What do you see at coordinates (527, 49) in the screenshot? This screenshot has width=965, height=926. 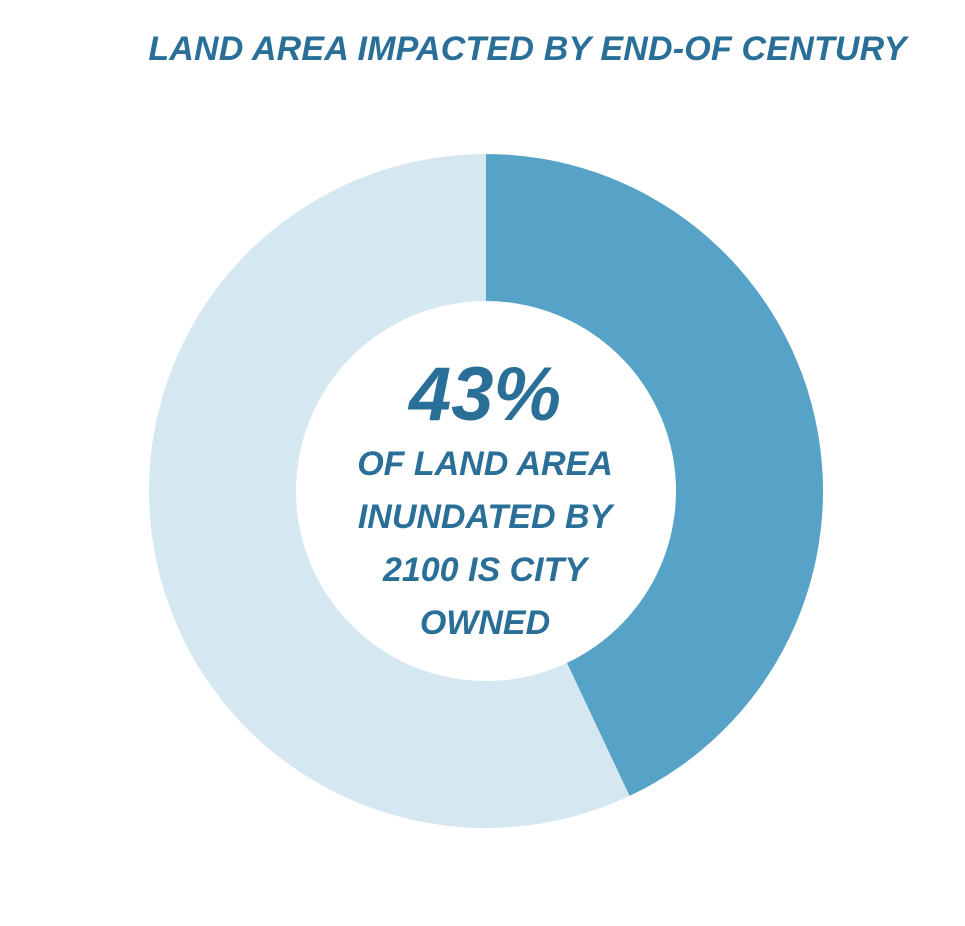 I see `chart-title: LAND AREA IMPACTED BY END-OF CENTURY` at bounding box center [527, 49].